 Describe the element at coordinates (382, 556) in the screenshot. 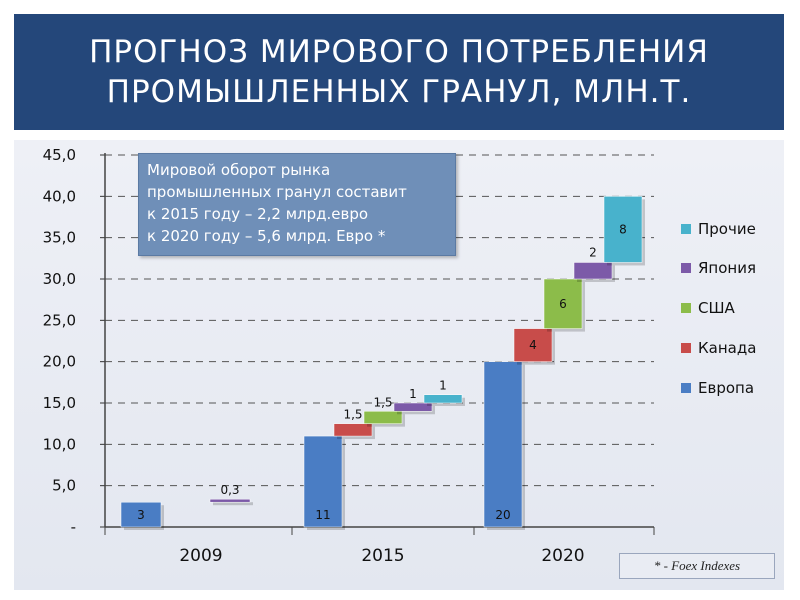

I see `x-tick-label: 2015` at that location.